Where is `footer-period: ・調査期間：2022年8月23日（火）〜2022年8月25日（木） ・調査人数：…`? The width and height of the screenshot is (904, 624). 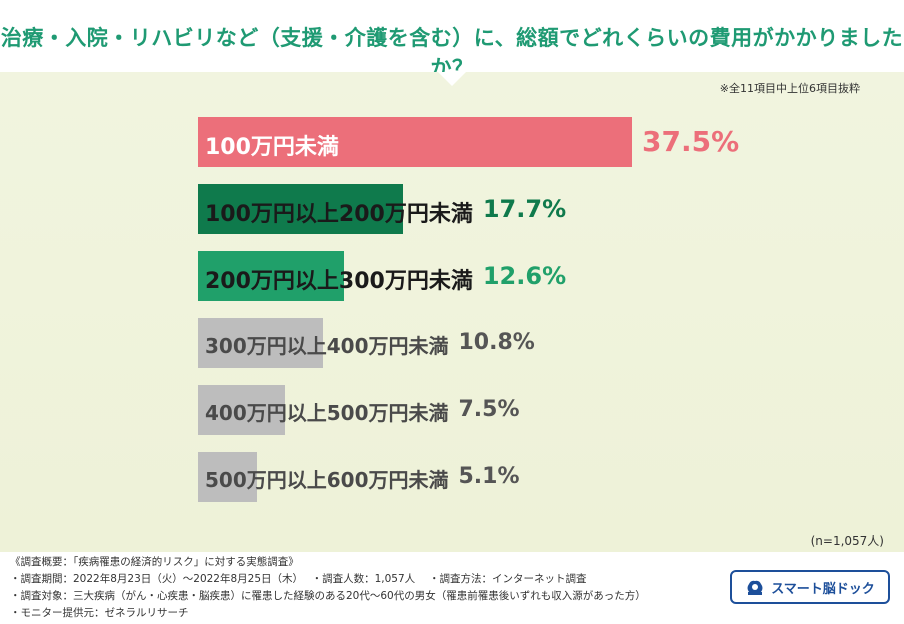
footer-period: ・調査期間：2022年8月23日（火）〜2022年8月25日（木） ・調査人数：… is located at coordinates (298, 579).